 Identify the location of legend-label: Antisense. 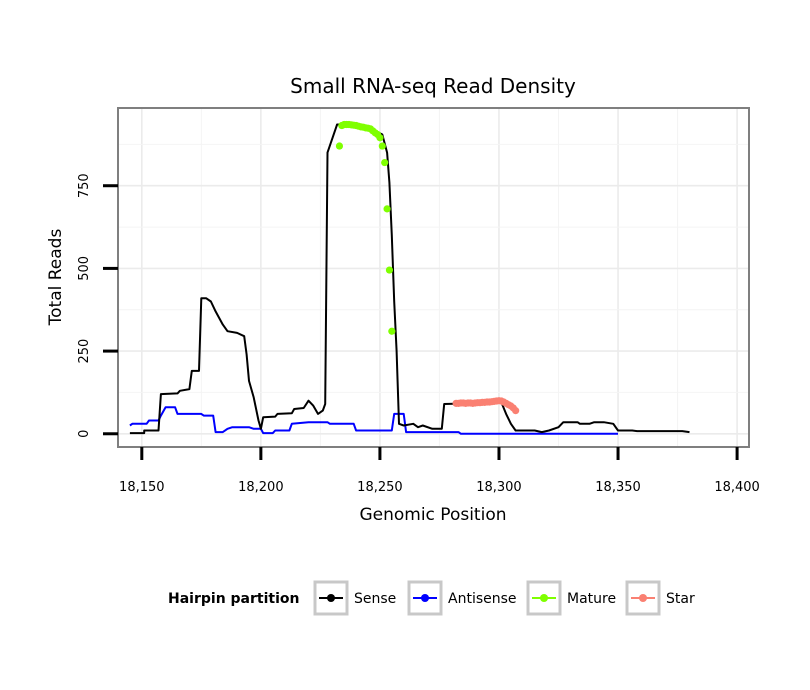
(482, 599).